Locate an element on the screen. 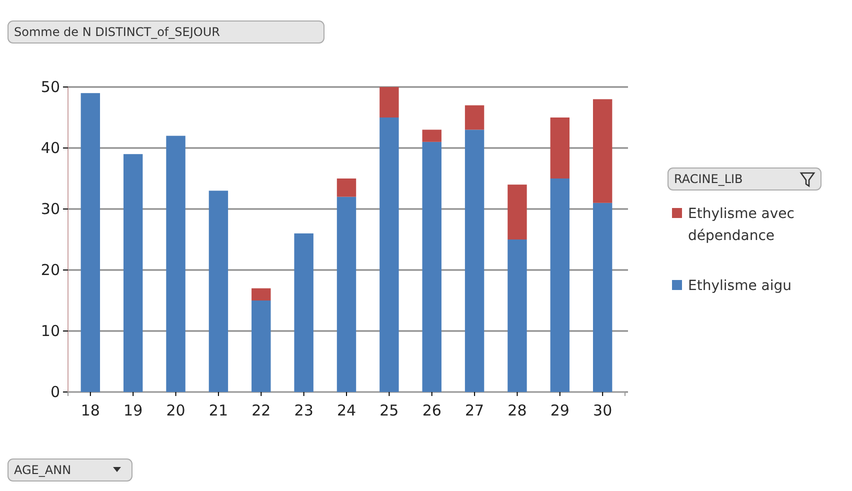 The width and height of the screenshot is (852, 491). x-tick-label: 26 is located at coordinates (432, 411).